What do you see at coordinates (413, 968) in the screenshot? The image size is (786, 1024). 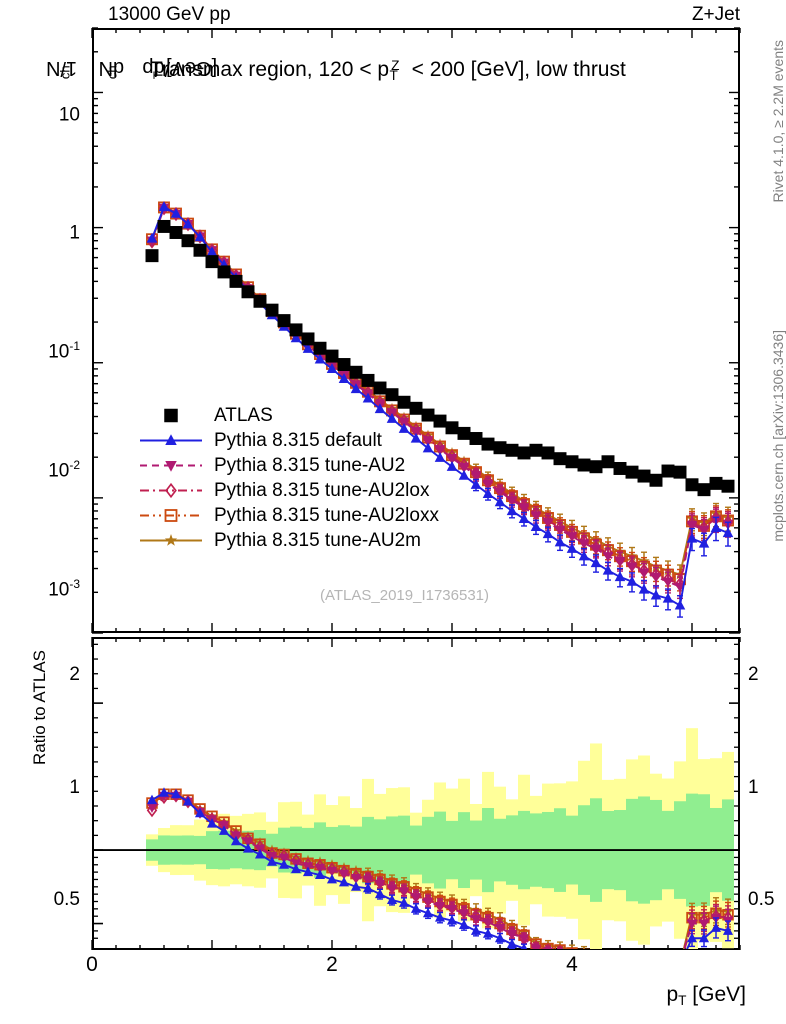 I see `x-tick-labels: 0 2 4` at bounding box center [413, 968].